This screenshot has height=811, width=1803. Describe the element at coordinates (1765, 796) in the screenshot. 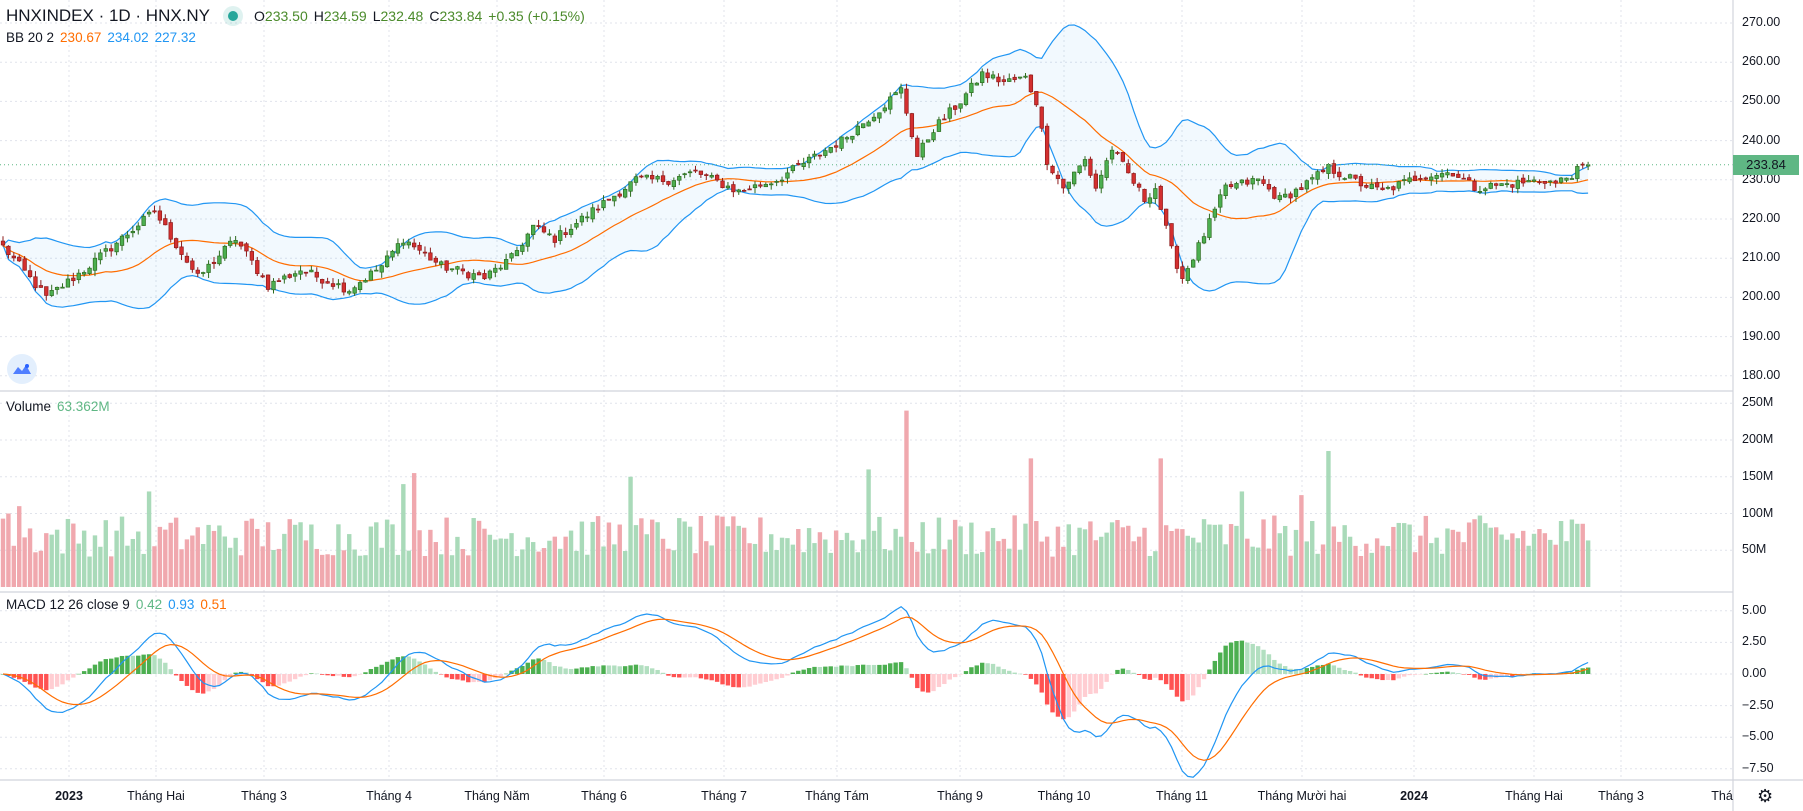

I see `settings-gear-icon: ⚙` at that location.